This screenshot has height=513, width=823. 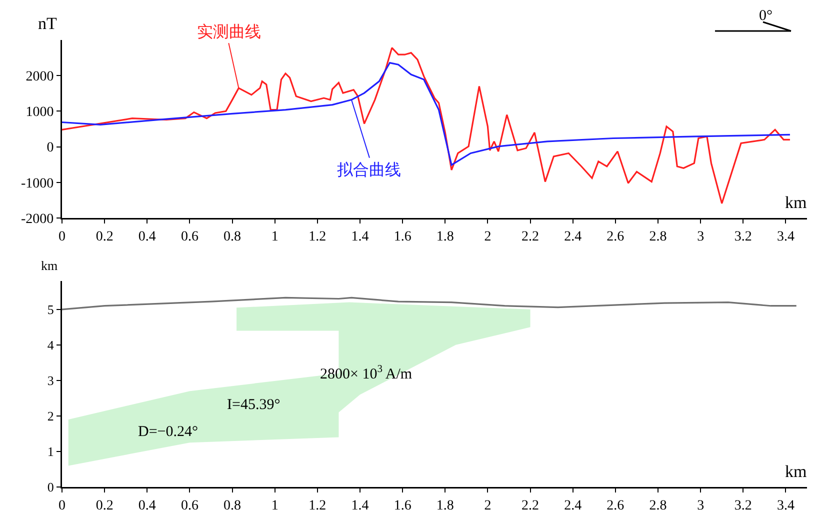 I want to click on annotation: 2800× 10$^{3}$ A/m, so click(x=366, y=373).